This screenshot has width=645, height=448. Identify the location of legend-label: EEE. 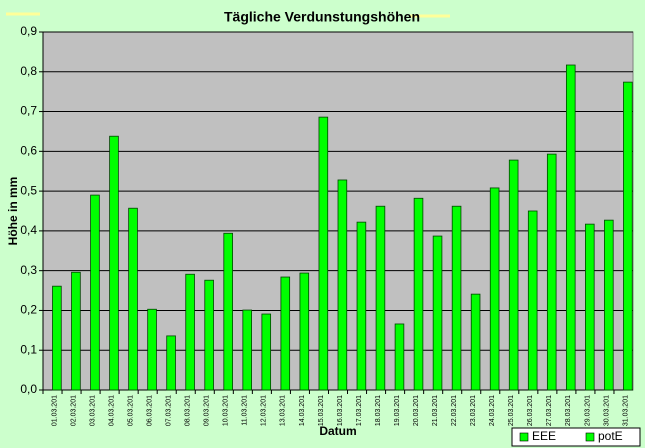
(544, 436).